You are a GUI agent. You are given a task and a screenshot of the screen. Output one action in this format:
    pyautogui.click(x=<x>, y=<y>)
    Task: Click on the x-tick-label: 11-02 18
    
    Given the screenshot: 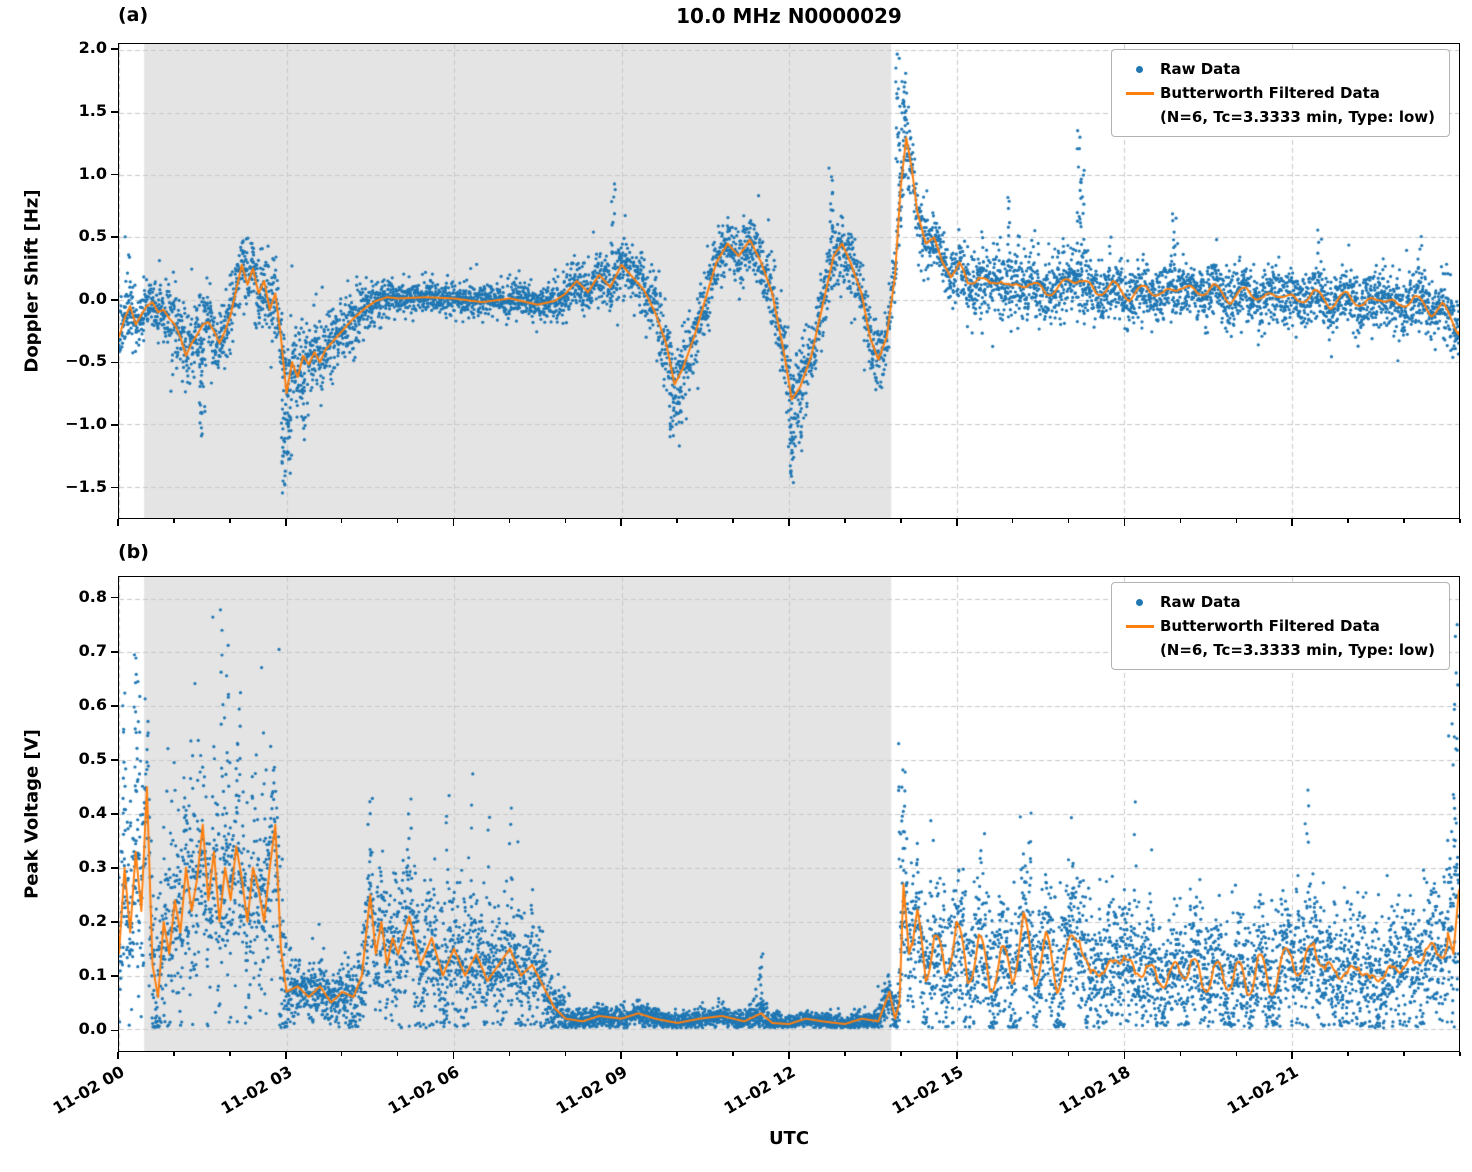 What is the action you would take?
    pyautogui.click(x=1095, y=1090)
    